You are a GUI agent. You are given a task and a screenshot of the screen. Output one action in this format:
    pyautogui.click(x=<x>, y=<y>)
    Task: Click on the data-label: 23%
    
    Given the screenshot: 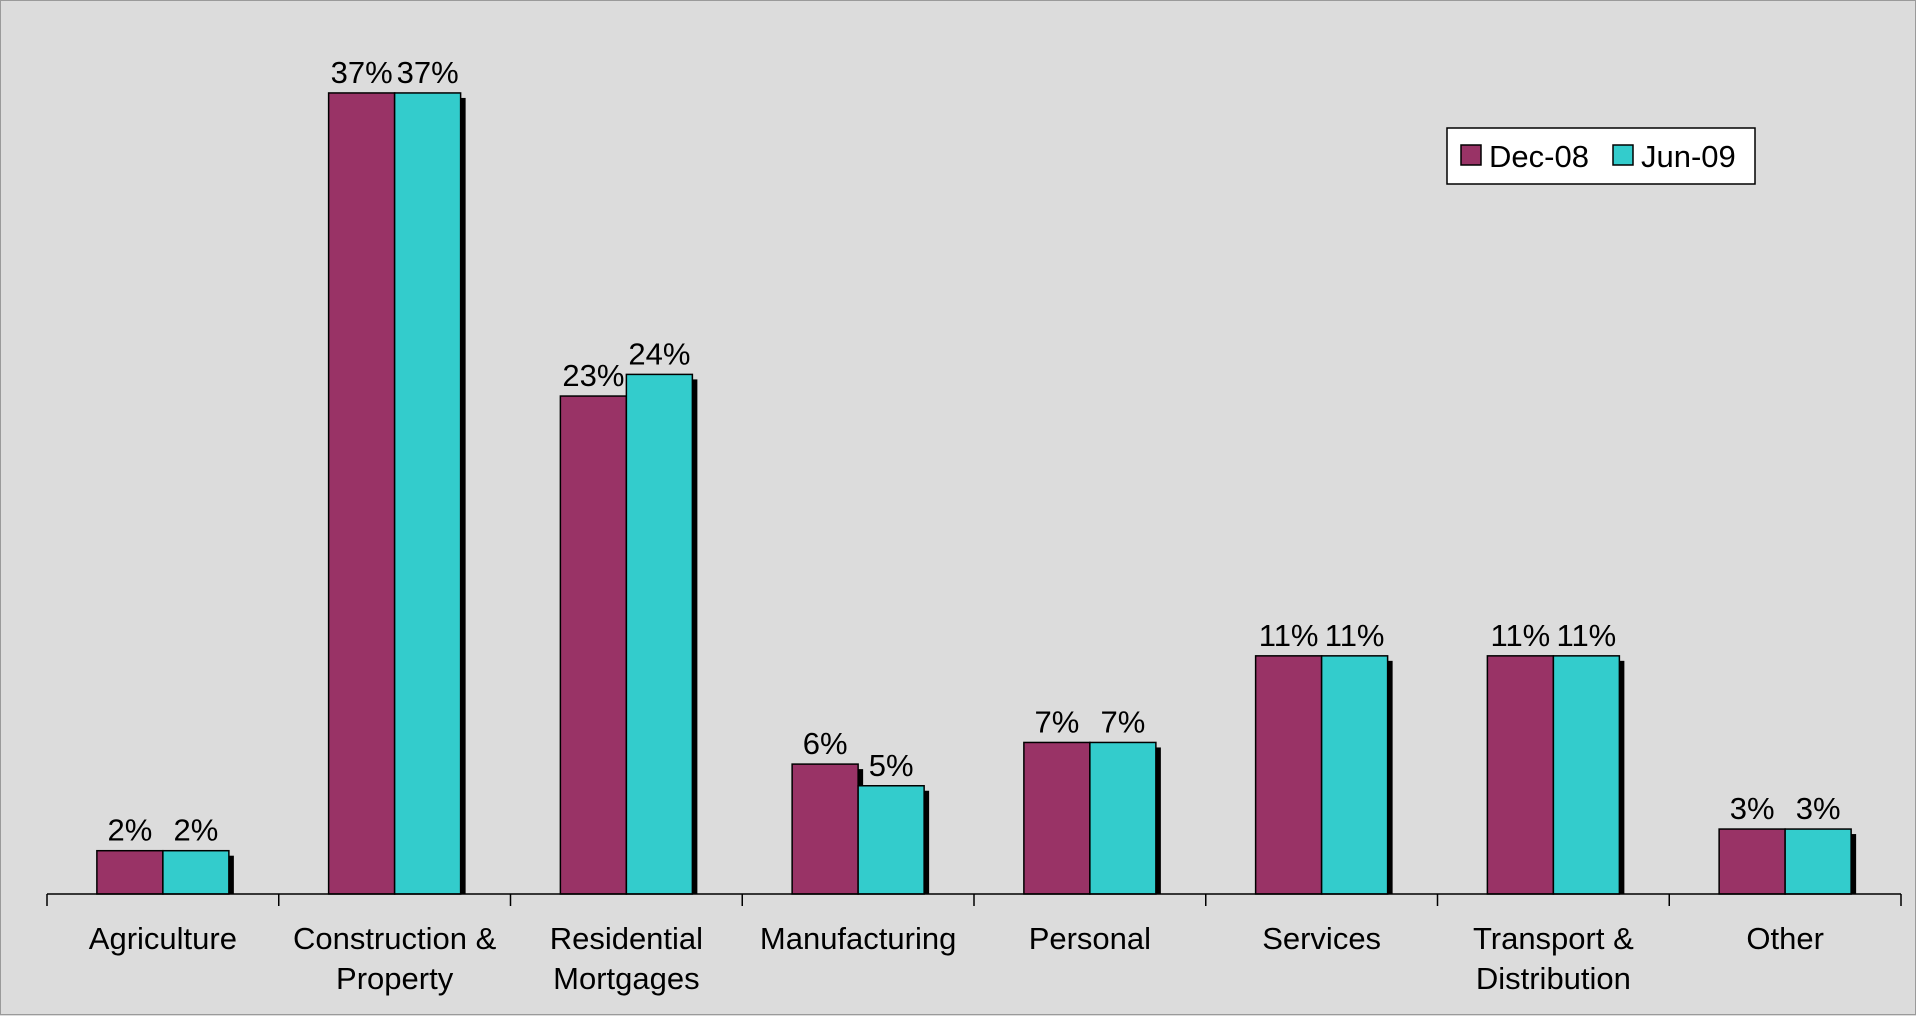 What is the action you would take?
    pyautogui.click(x=593, y=375)
    